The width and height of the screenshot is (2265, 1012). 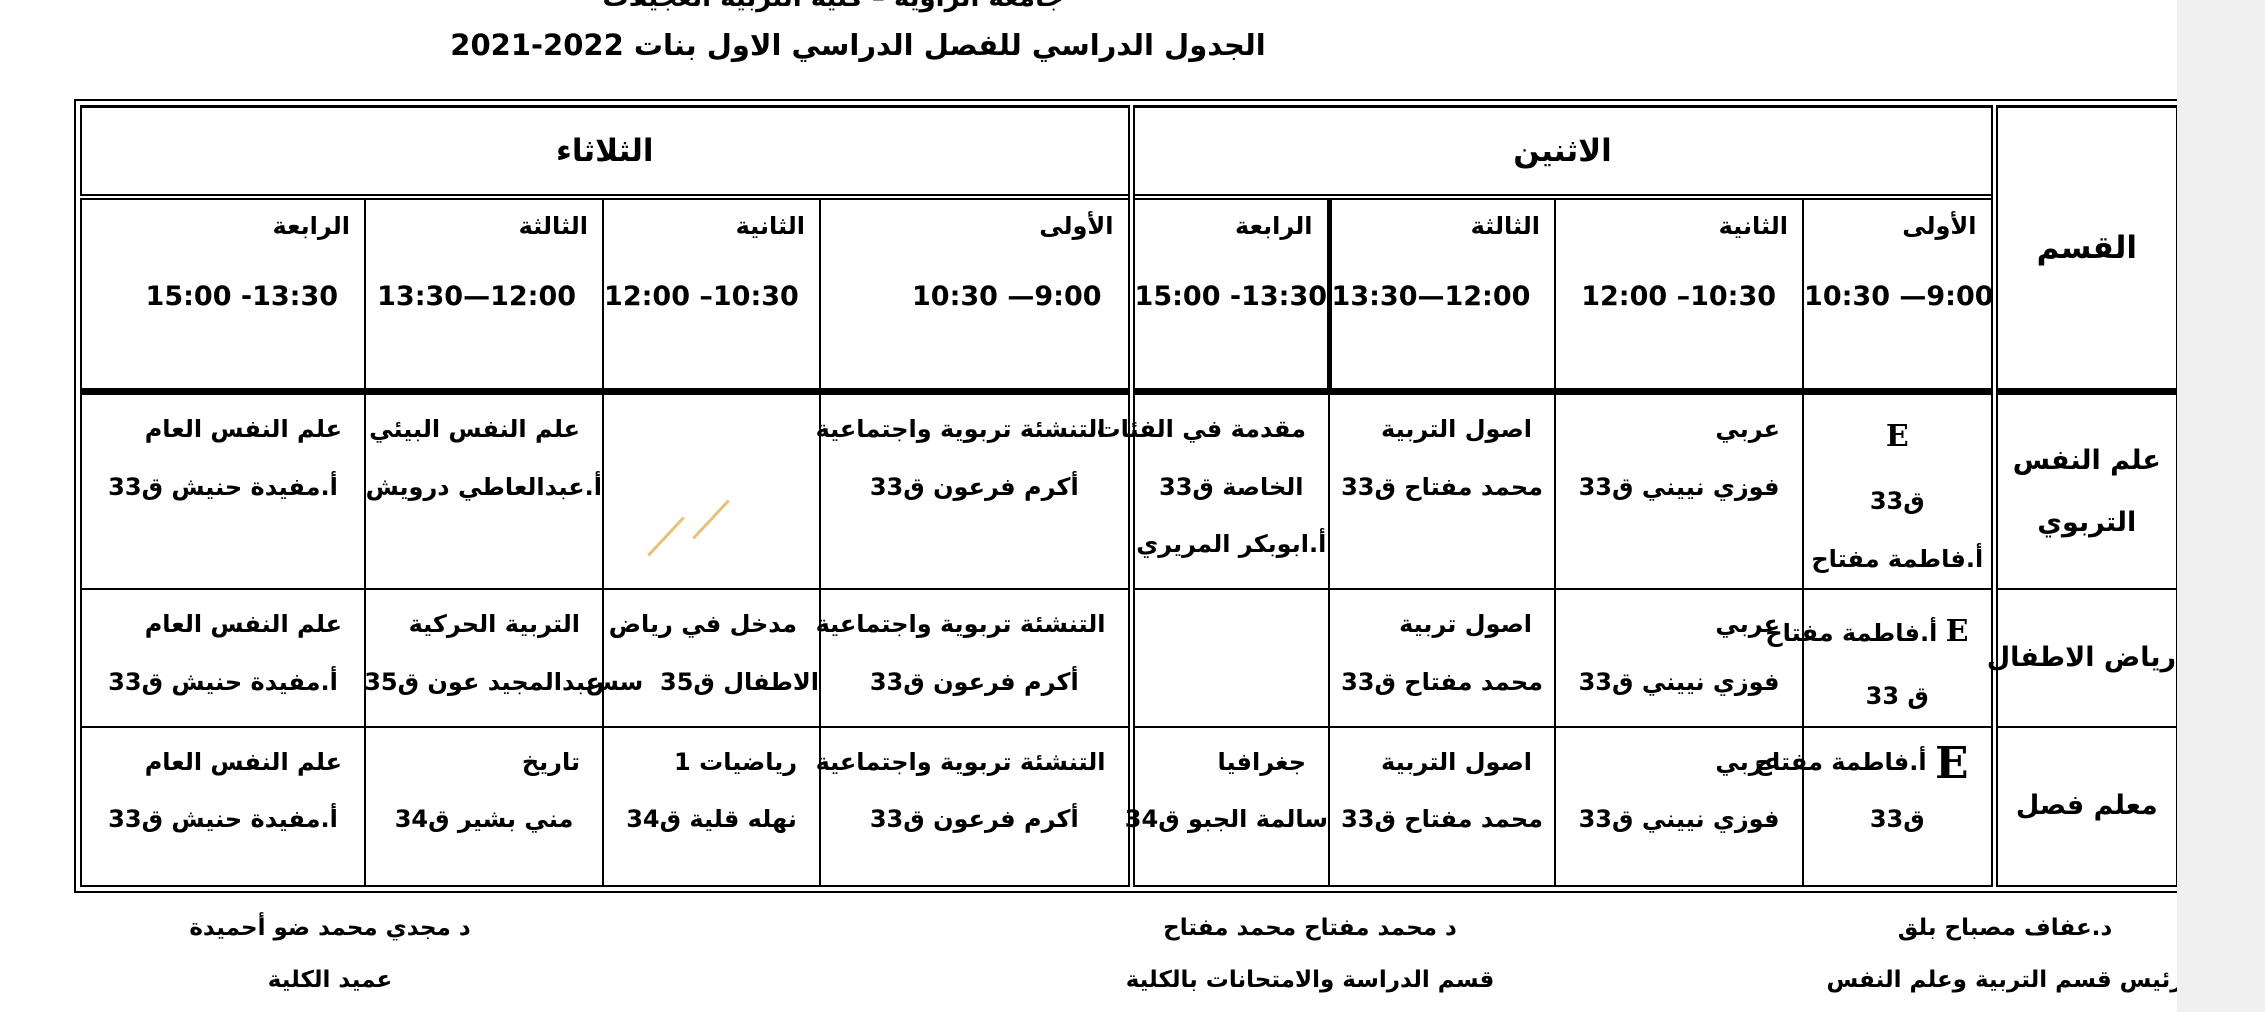 What do you see at coordinates (1880, 658) in the screenshot?
I see `cell-mon-p1: E أ.فاطمة مفتاح ق 33` at bounding box center [1880, 658].